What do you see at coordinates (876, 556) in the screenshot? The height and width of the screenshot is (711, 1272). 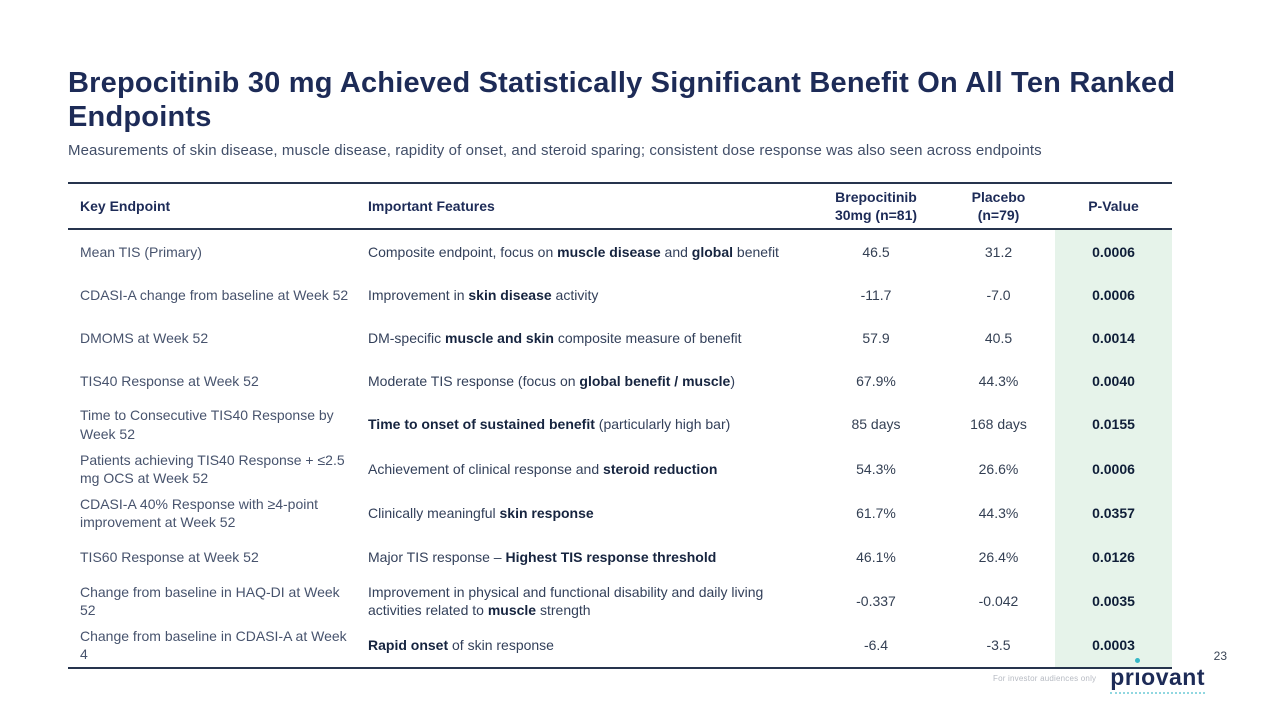 I see `brepocitinib-value-cell: 46.1%` at bounding box center [876, 556].